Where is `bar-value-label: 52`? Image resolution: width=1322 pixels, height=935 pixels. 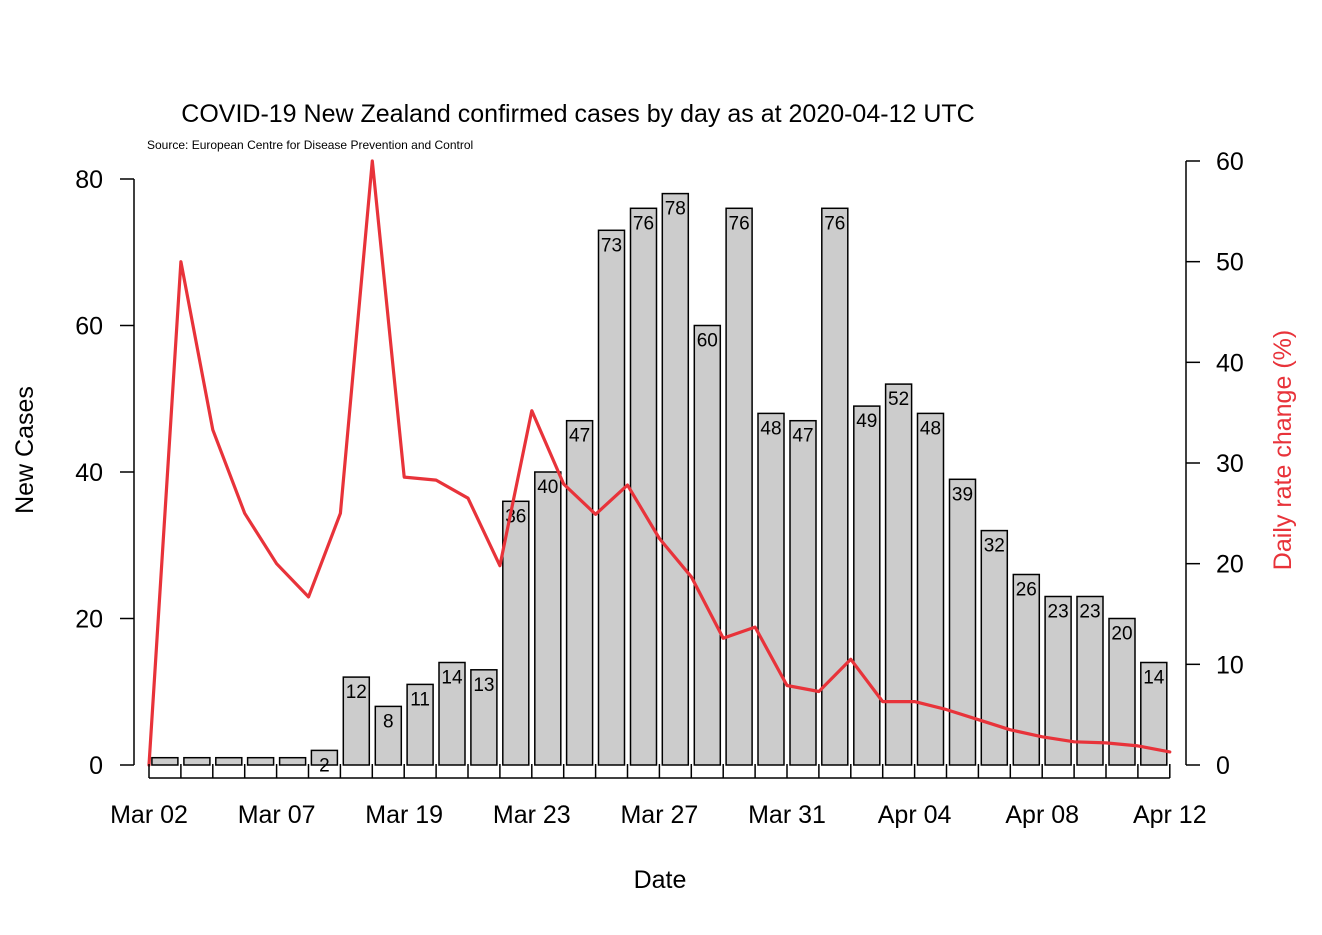 bar-value-label: 52 is located at coordinates (898, 399).